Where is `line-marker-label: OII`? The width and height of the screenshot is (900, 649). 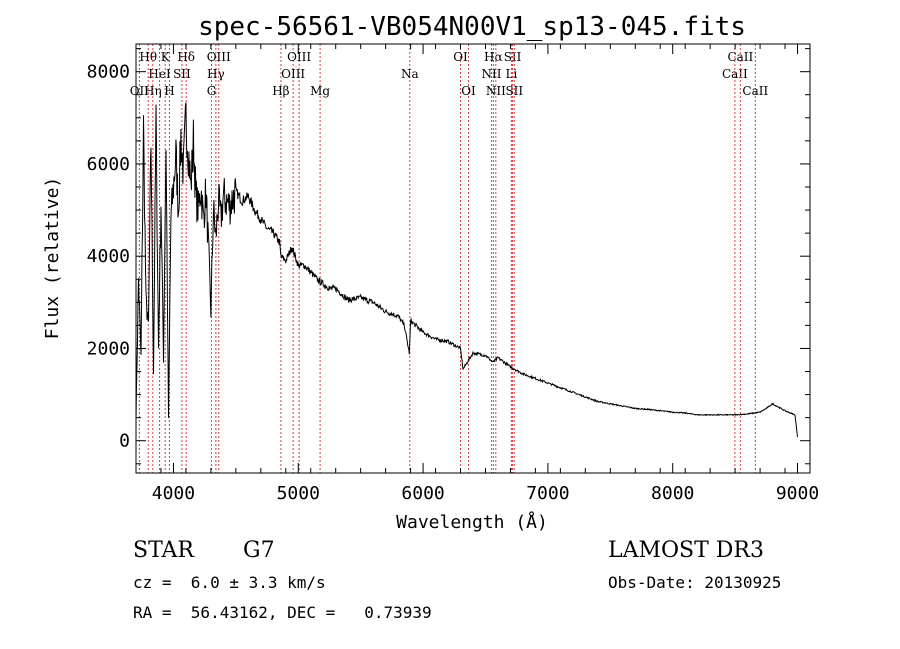
line-marker-label: OII is located at coordinates (140, 91).